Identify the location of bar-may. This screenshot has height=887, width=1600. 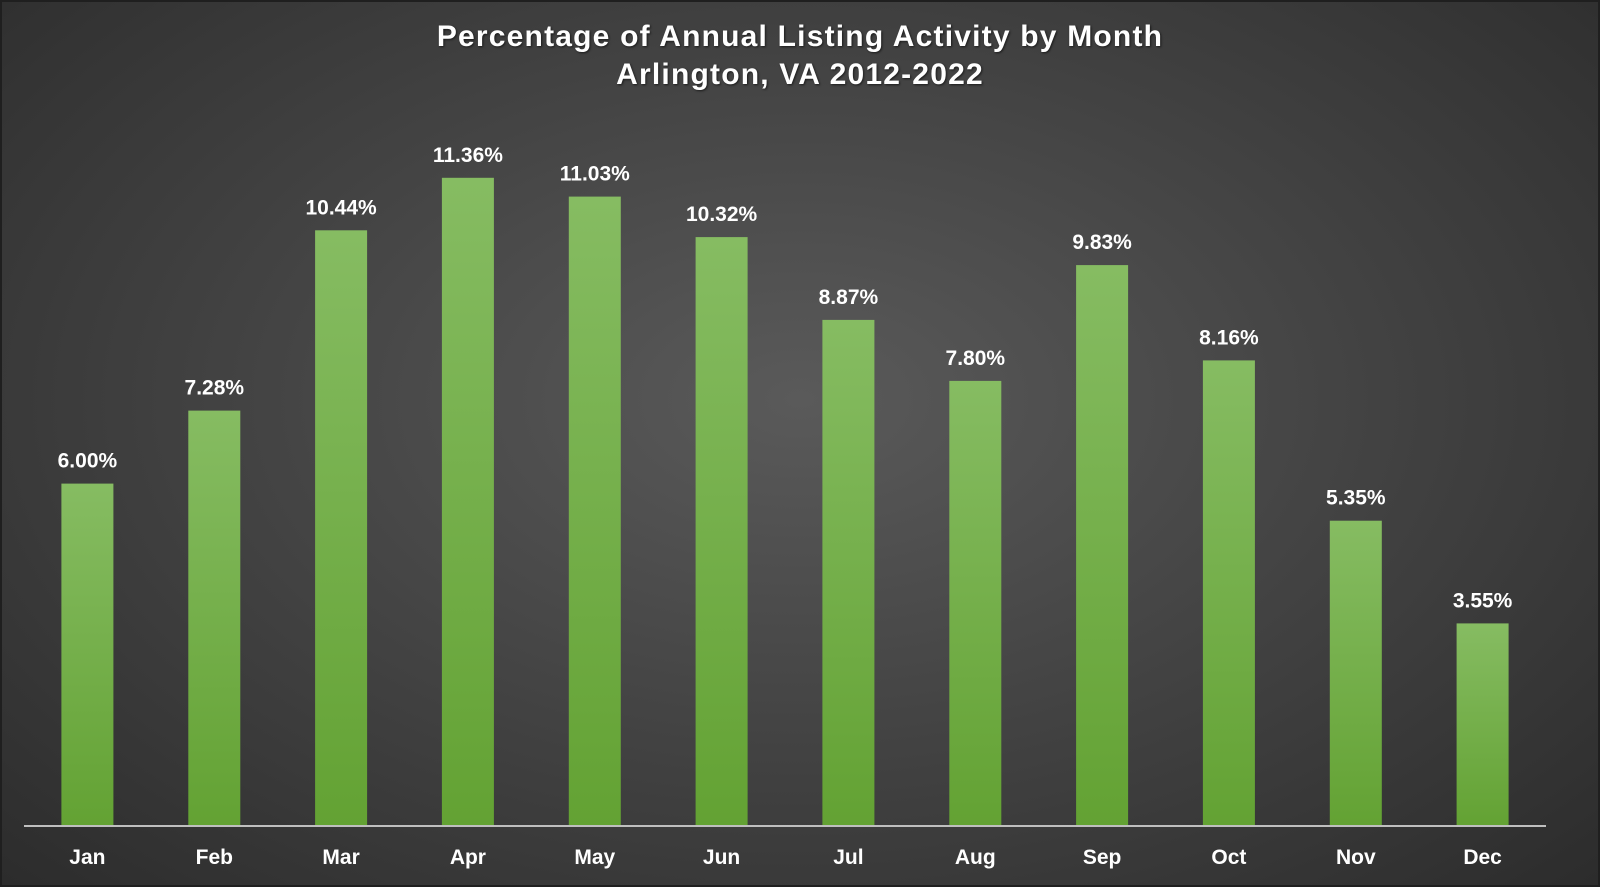
(594, 511).